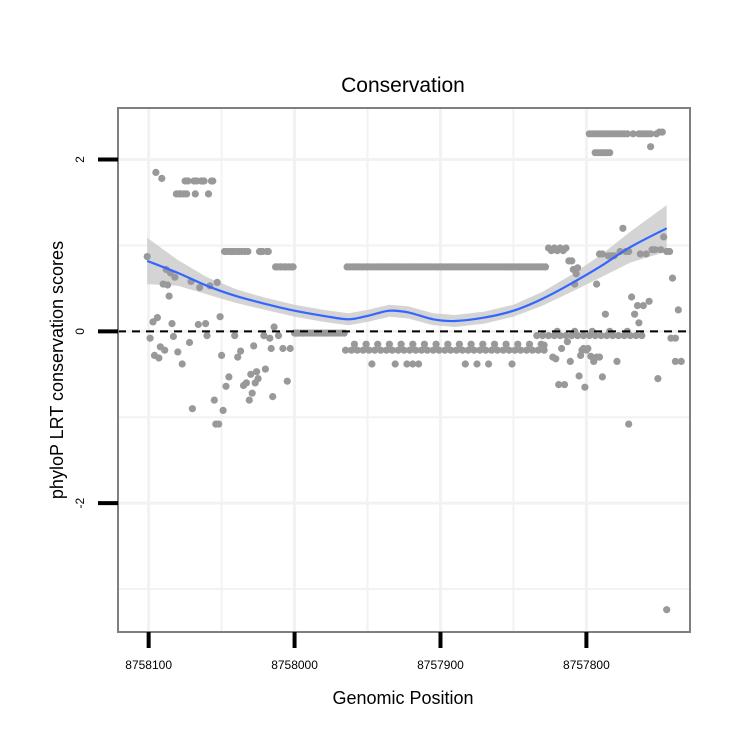  I want to click on smooth-fit-layer, so click(407, 275).